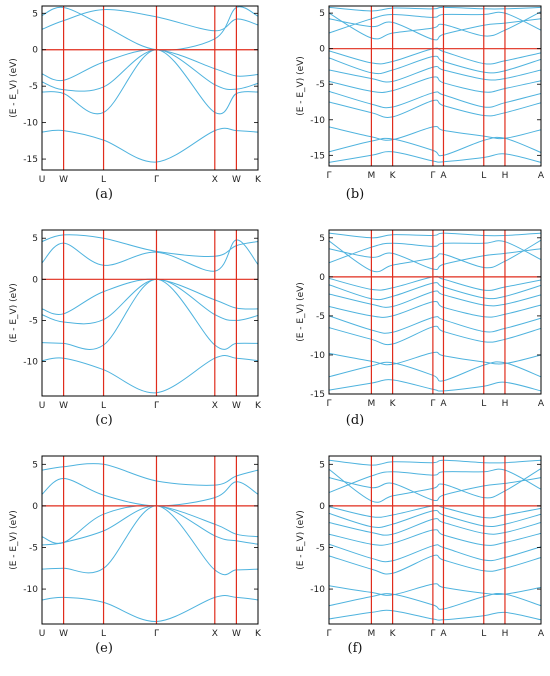 This screenshot has height=676, width=550. What do you see at coordinates (104, 194) in the screenshot?
I see `panel-caption: (a)` at bounding box center [104, 194].